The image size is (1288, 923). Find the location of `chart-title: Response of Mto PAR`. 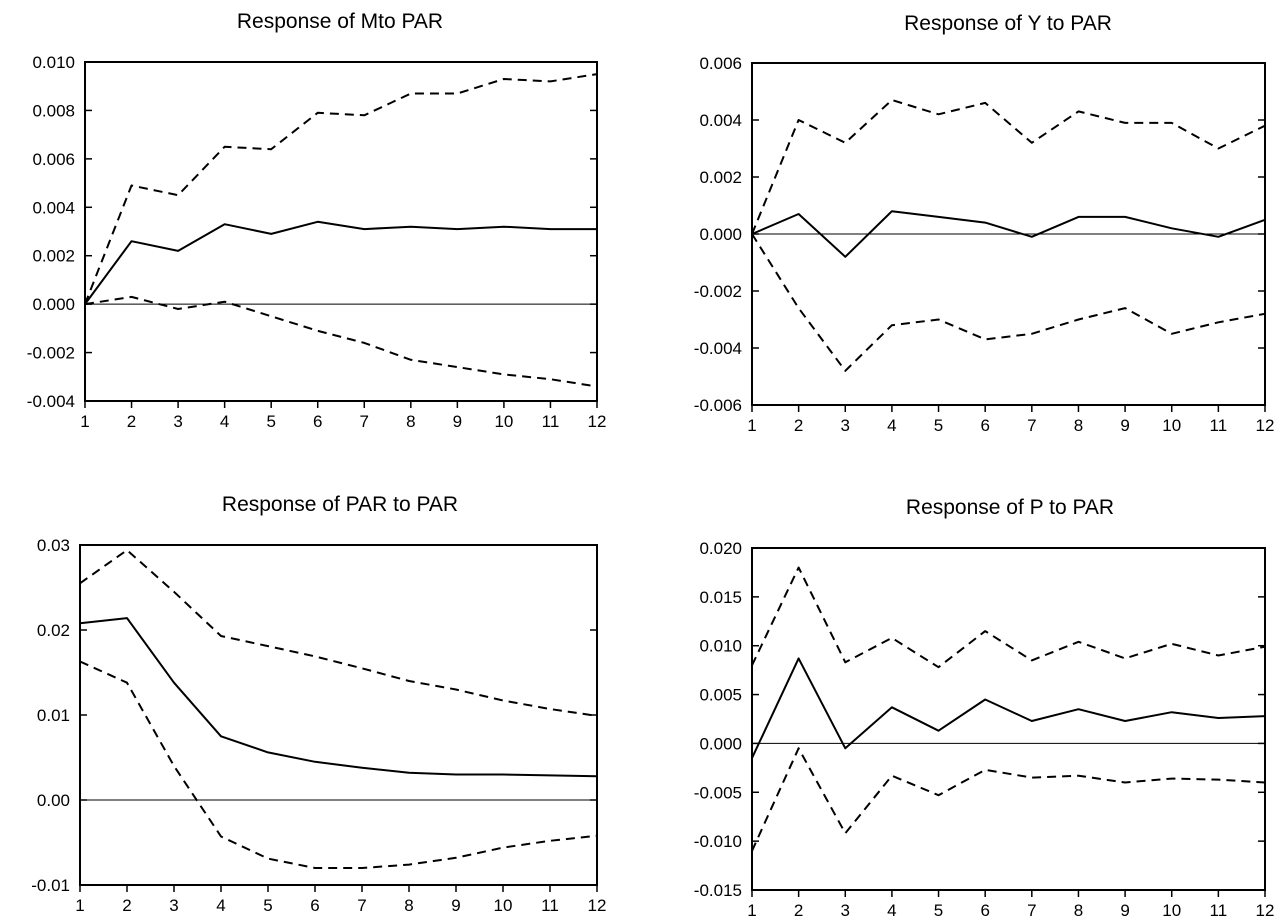

chart-title: Response of Mto PAR is located at coordinates (340, 21).